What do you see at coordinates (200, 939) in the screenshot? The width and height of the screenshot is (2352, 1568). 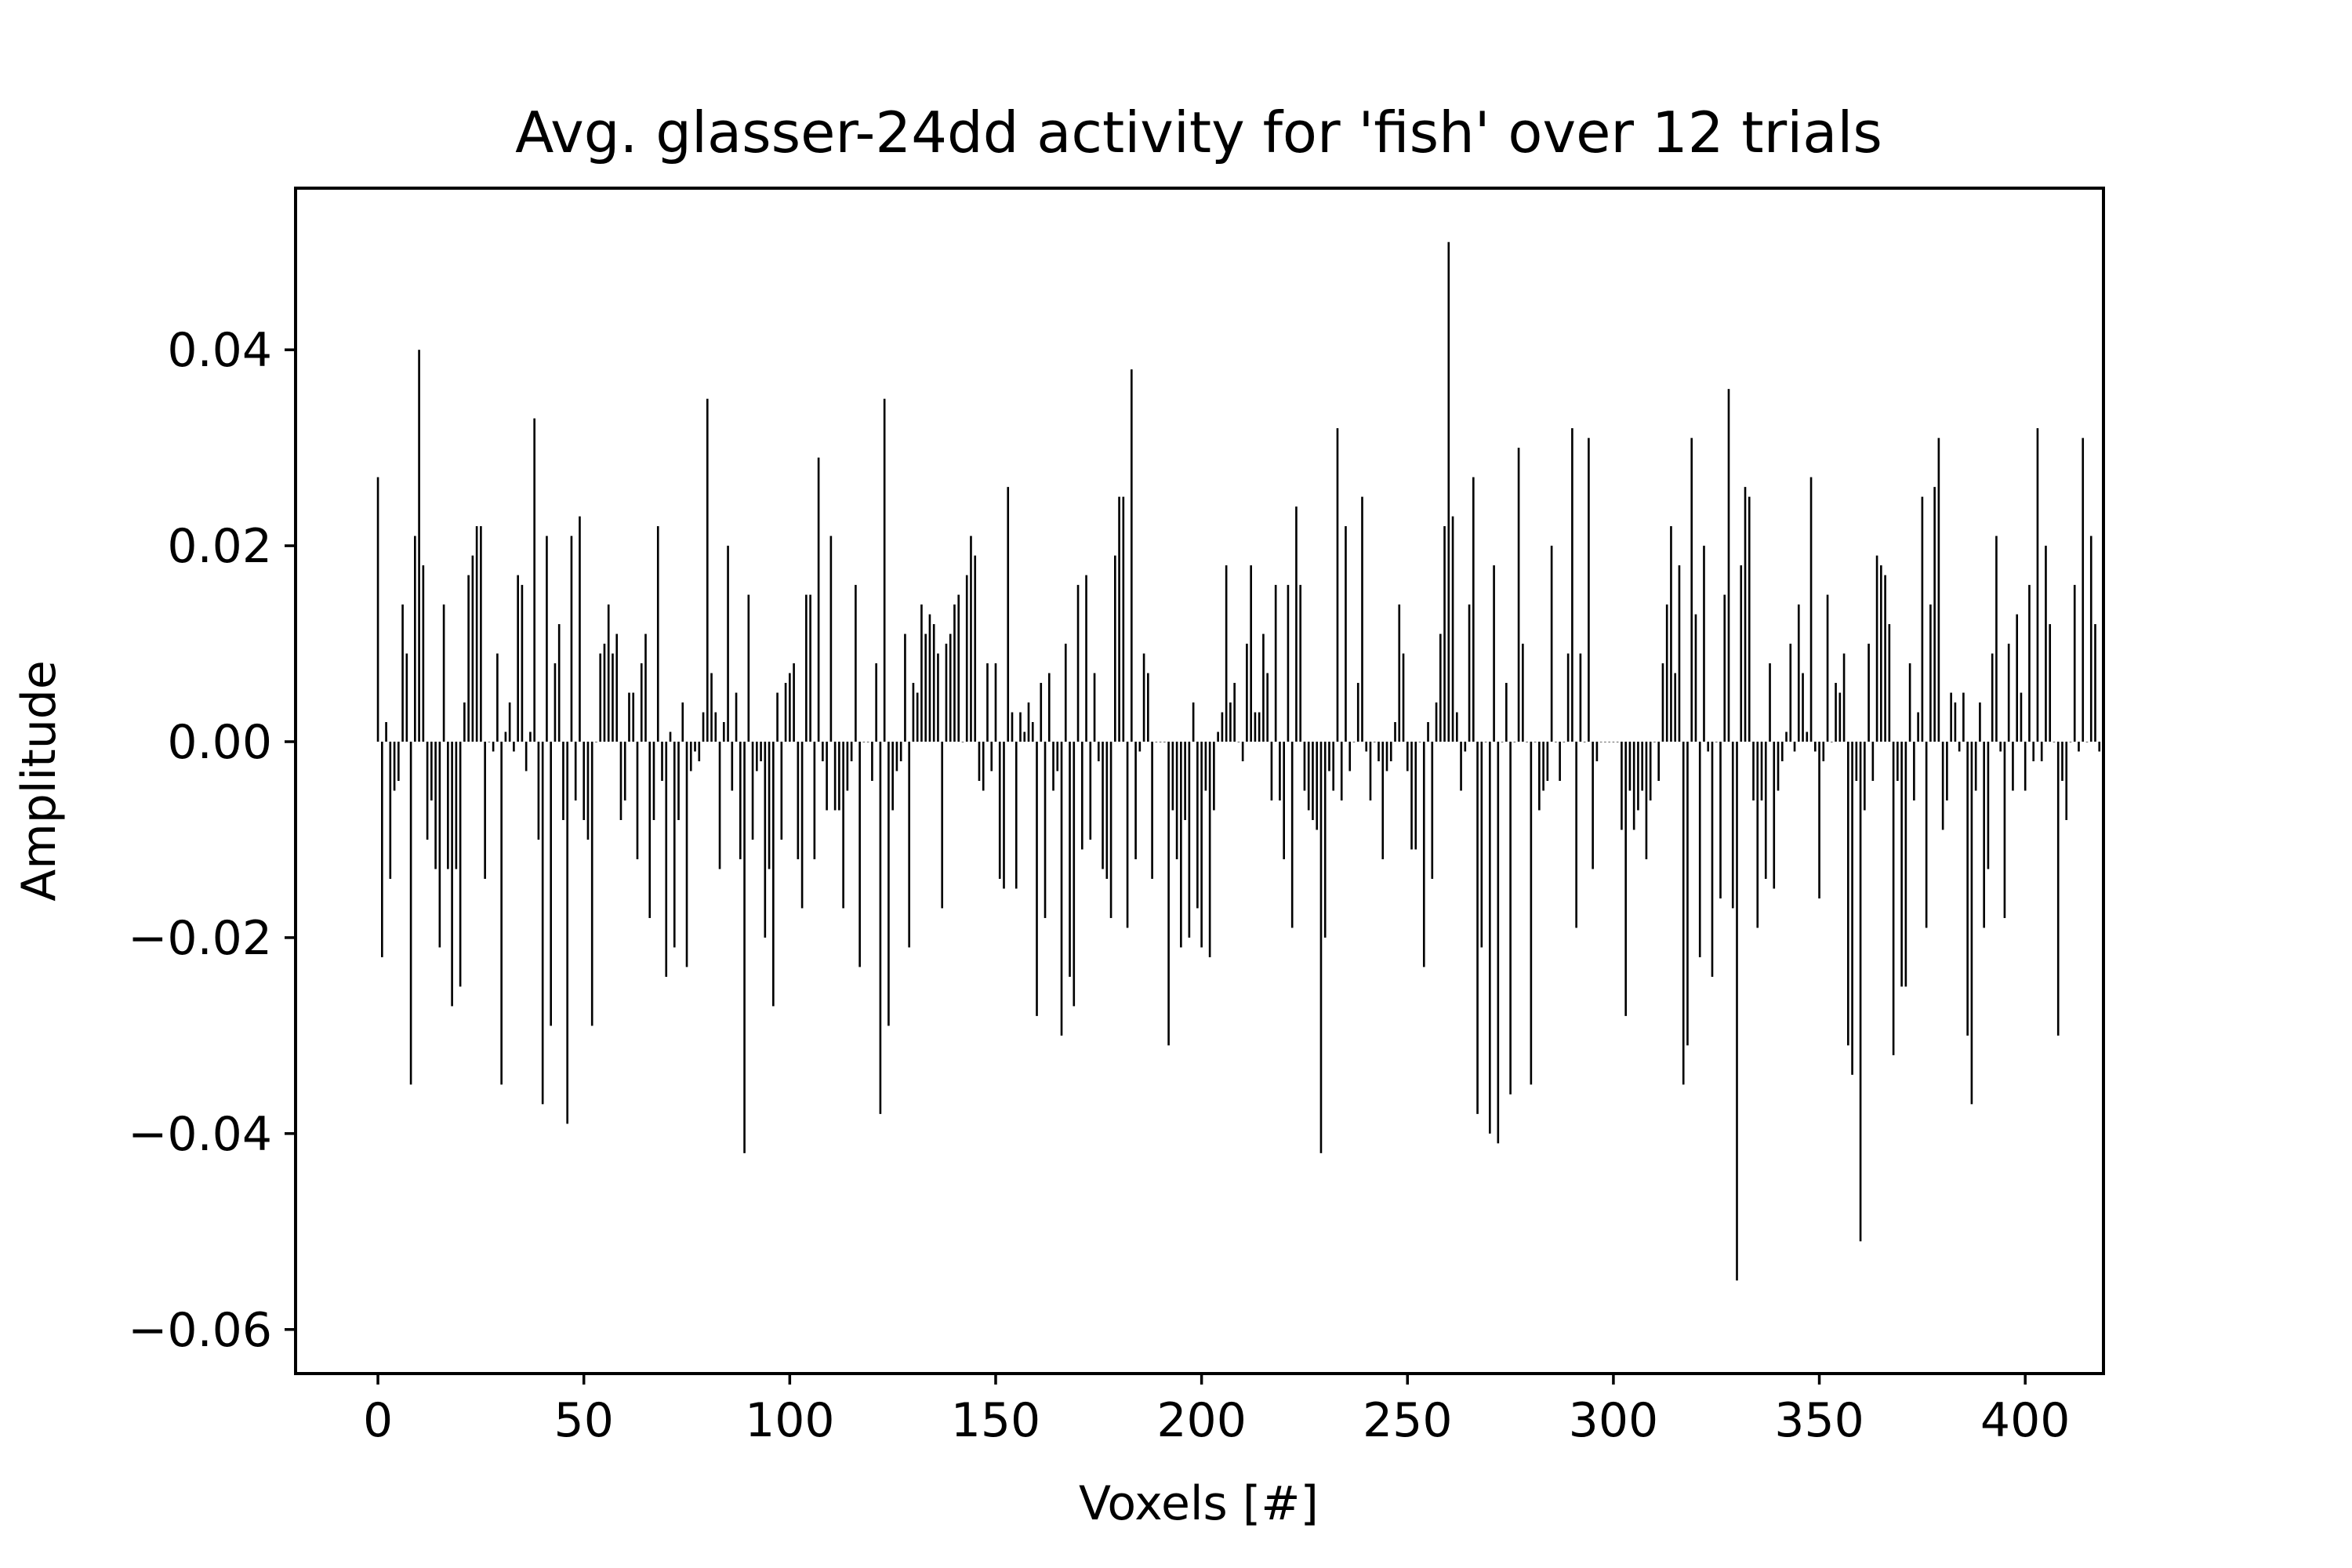 I see `y-tick-label: −0.02` at bounding box center [200, 939].